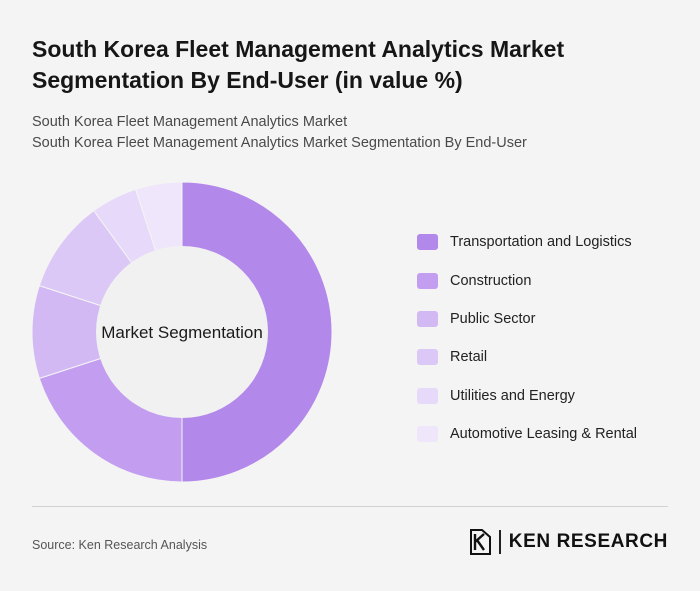 The image size is (700, 591). I want to click on legend-item: Utilities and Energy, so click(552, 396).